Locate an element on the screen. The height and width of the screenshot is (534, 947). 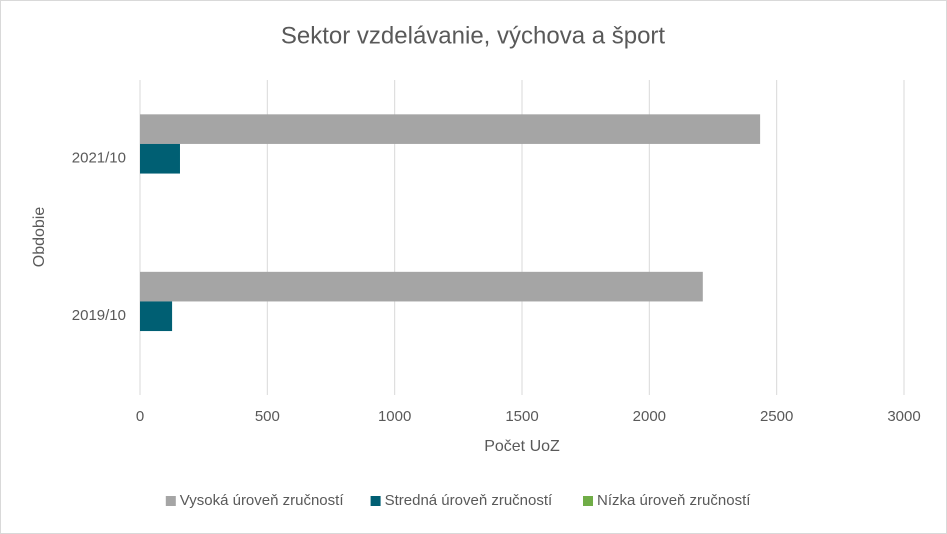
chart-title: Sektor vzdelávanie, výchova a šport is located at coordinates (473, 35).